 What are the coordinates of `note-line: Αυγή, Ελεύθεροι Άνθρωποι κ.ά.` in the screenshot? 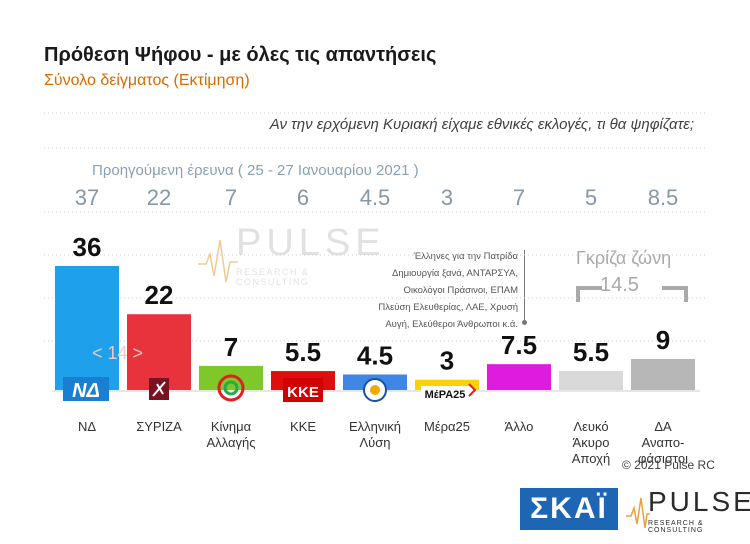 It's located at (451, 324).